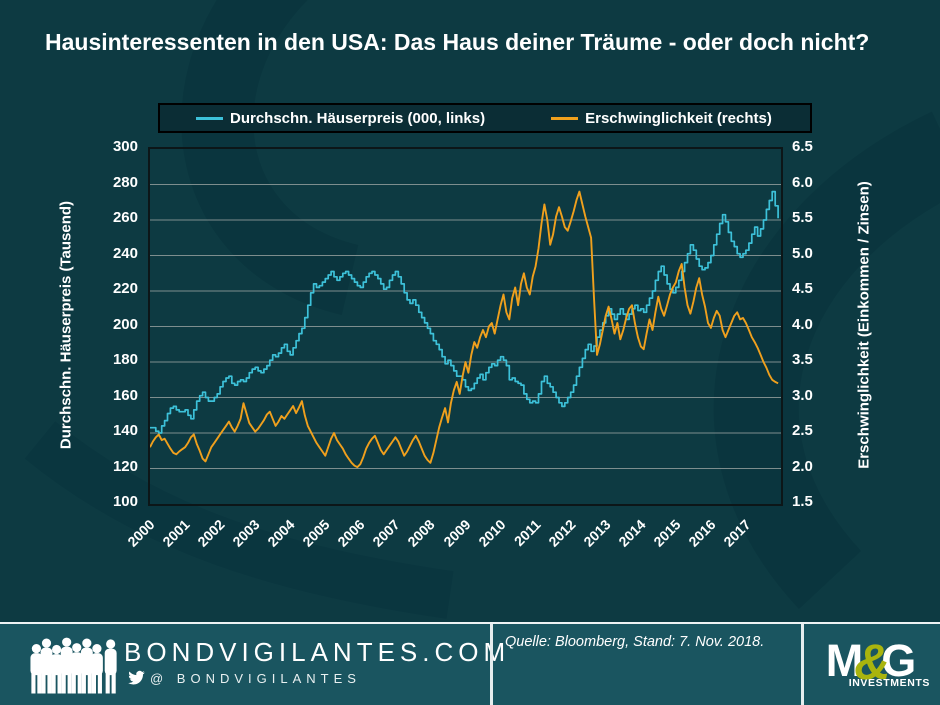 The height and width of the screenshot is (705, 940). Describe the element at coordinates (565, 118) in the screenshot. I see `affordability-line-swatch-icon` at that location.